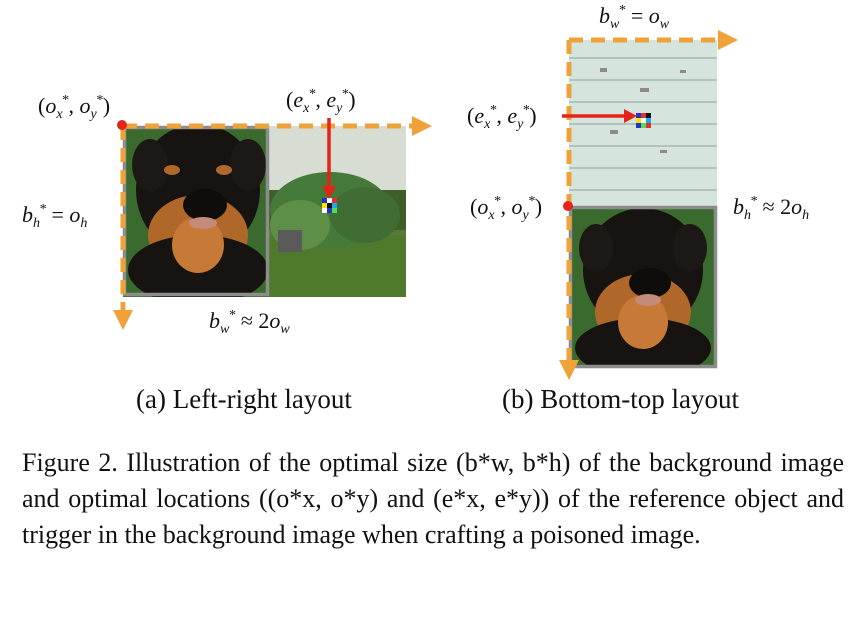  Describe the element at coordinates (249, 322) in the screenshot. I see `width-label-a: bw* ≈ 2ow` at that location.